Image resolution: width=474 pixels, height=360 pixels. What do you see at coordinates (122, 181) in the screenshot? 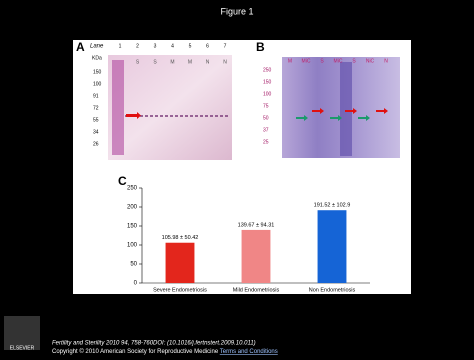
I see `panel-label: C` at bounding box center [122, 181].